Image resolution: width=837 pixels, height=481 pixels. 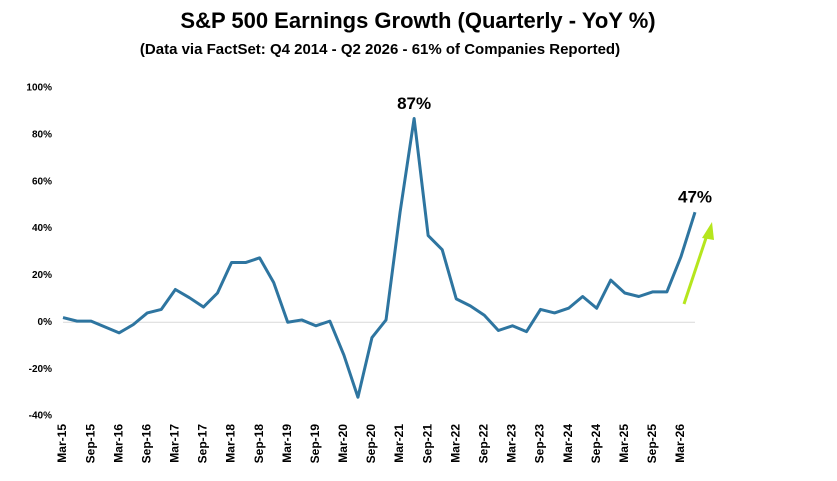 I want to click on x-tick-label: Sep-22, so click(x=484, y=444).